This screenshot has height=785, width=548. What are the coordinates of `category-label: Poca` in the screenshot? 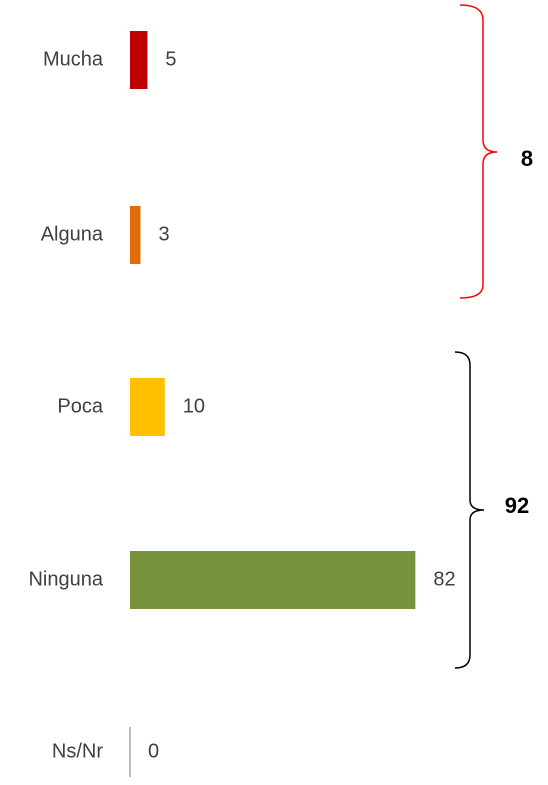 It's located at (80, 406).